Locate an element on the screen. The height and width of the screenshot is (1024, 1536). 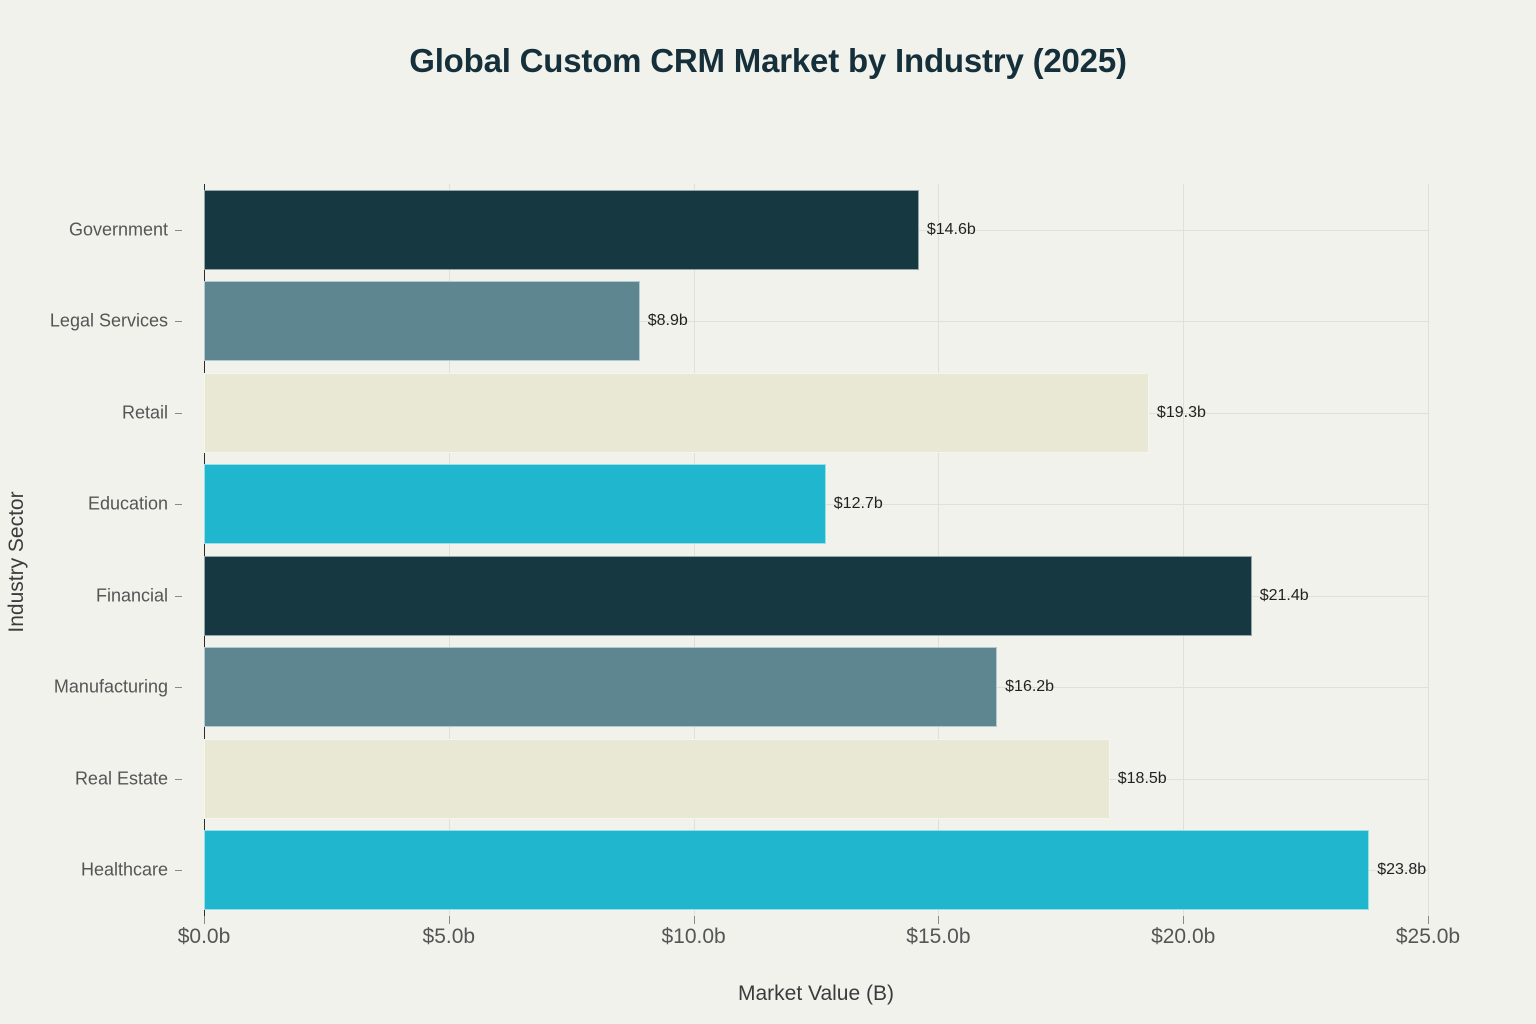
bar-value-label: $19.3b is located at coordinates (1181, 412).